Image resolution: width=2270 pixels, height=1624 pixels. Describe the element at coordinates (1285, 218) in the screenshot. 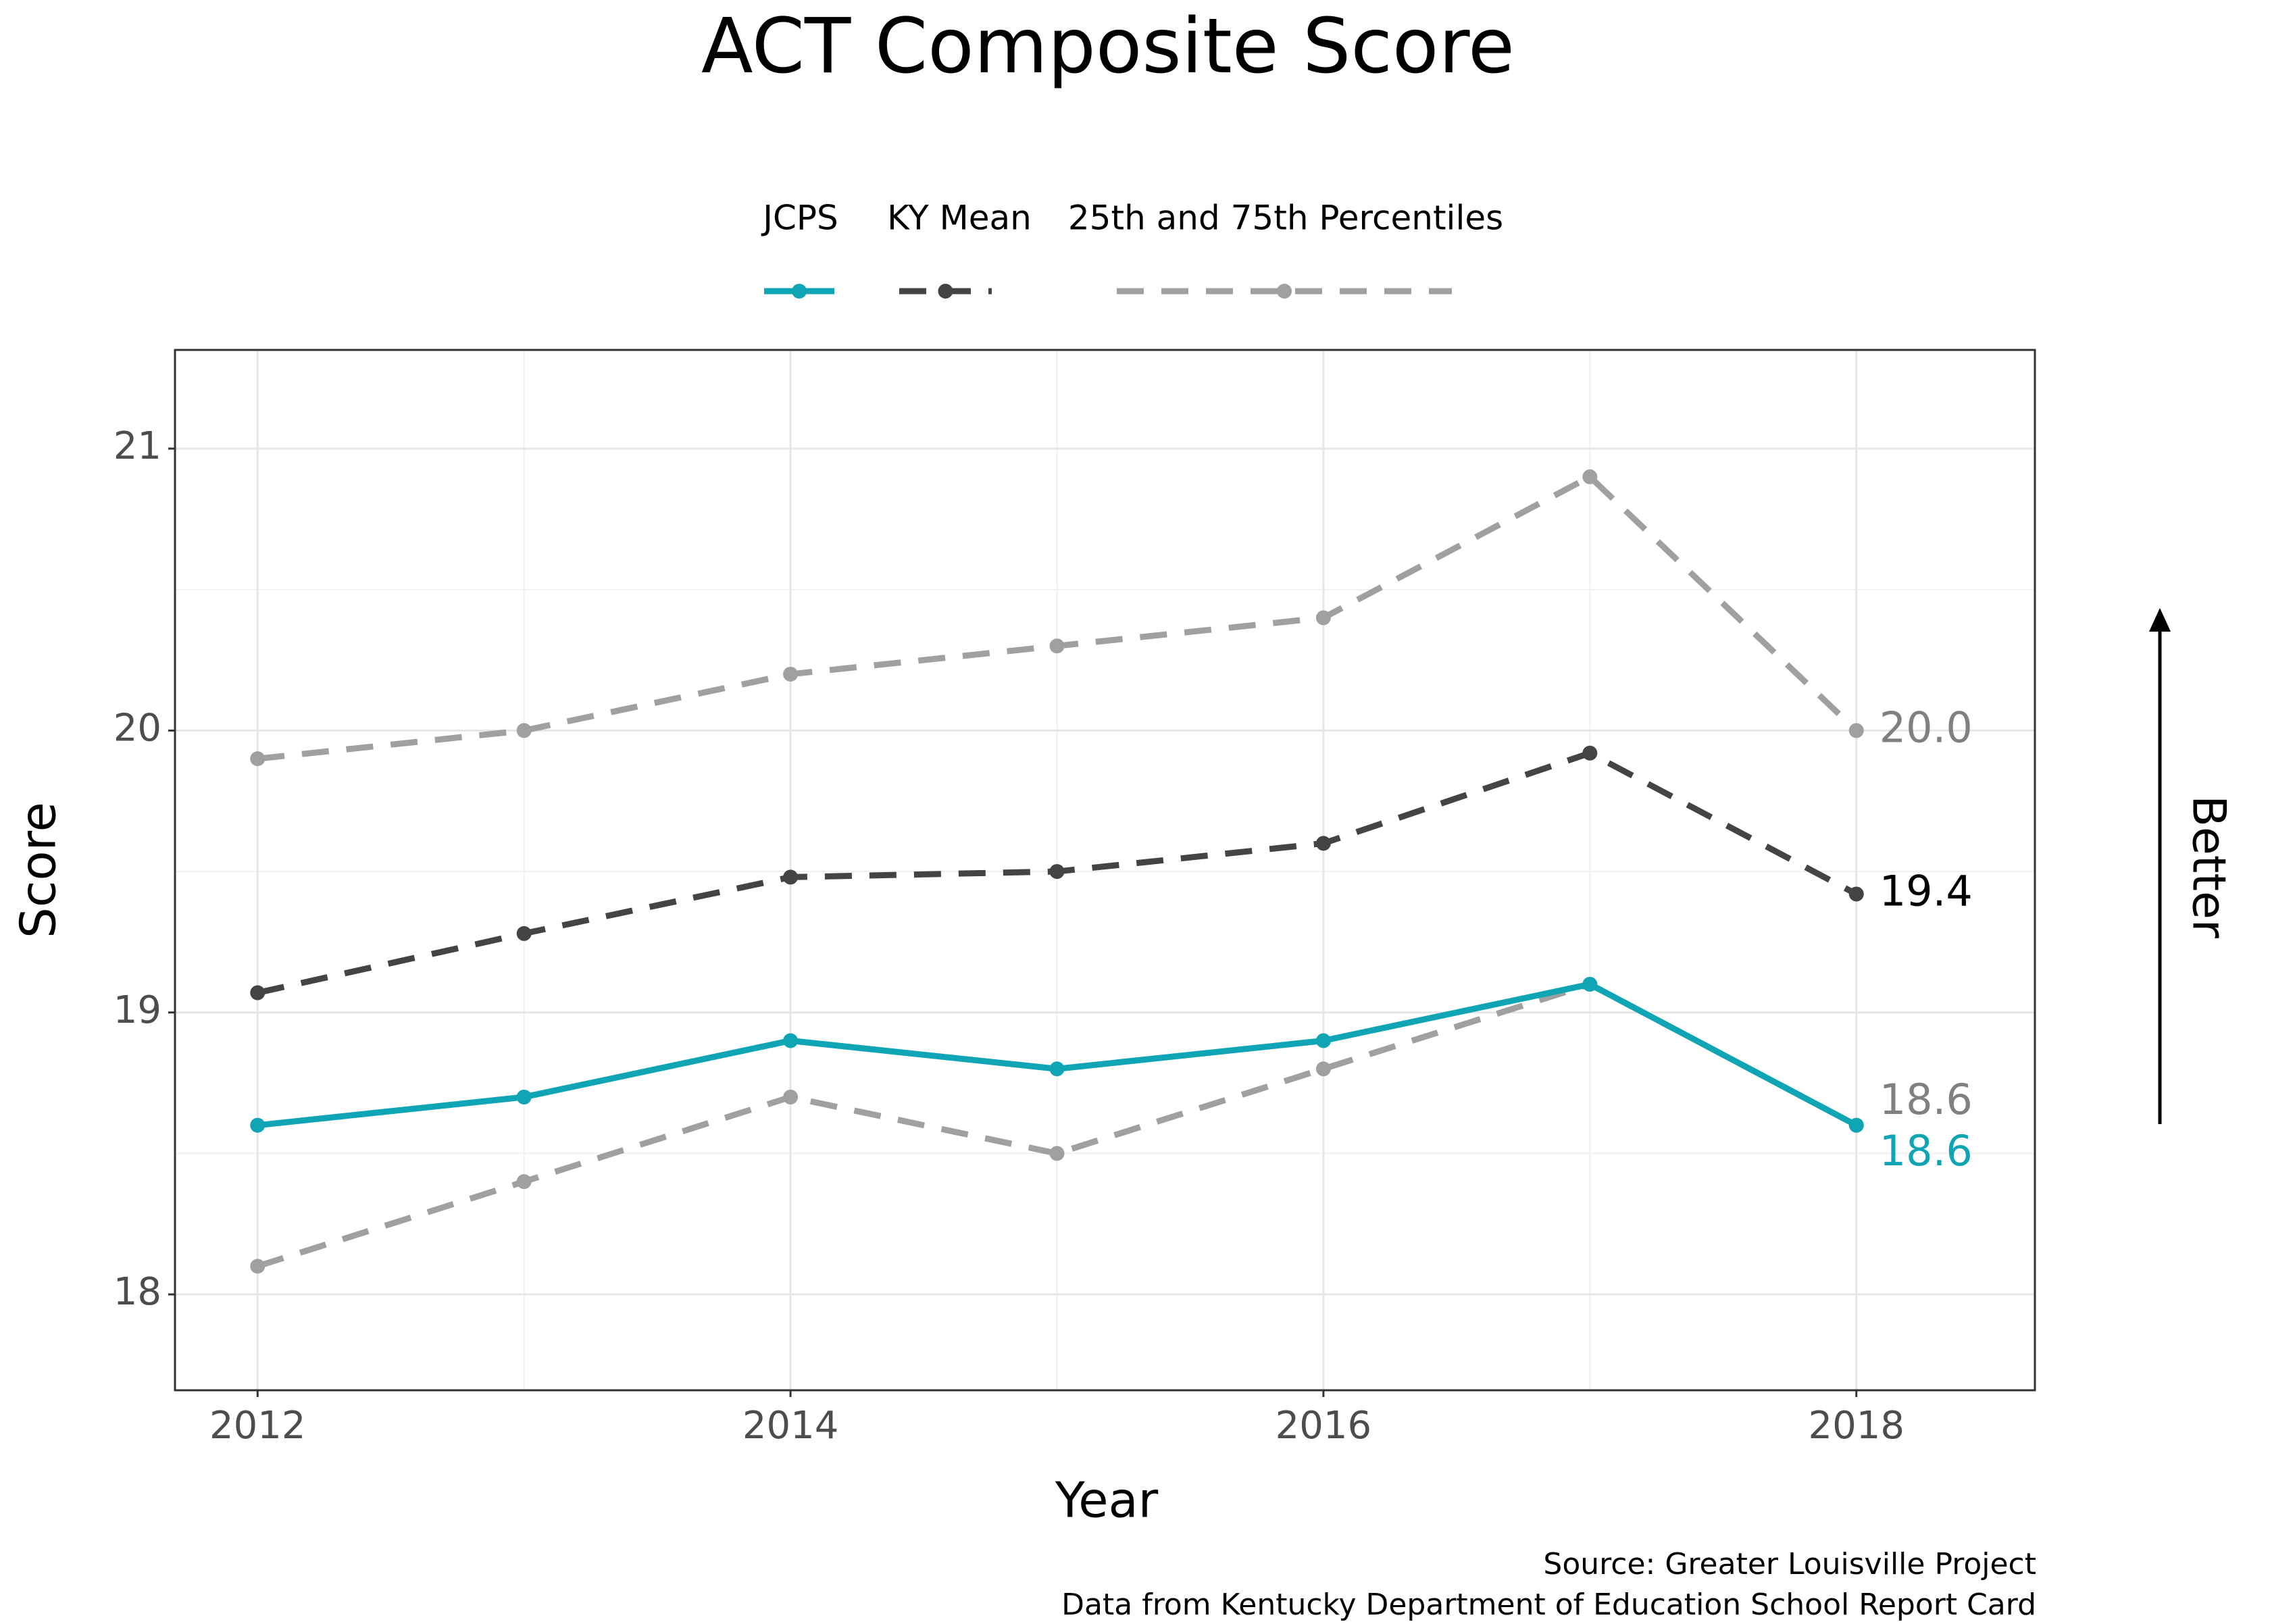

I see `legend-label: 25th and 75th Percentiles` at that location.